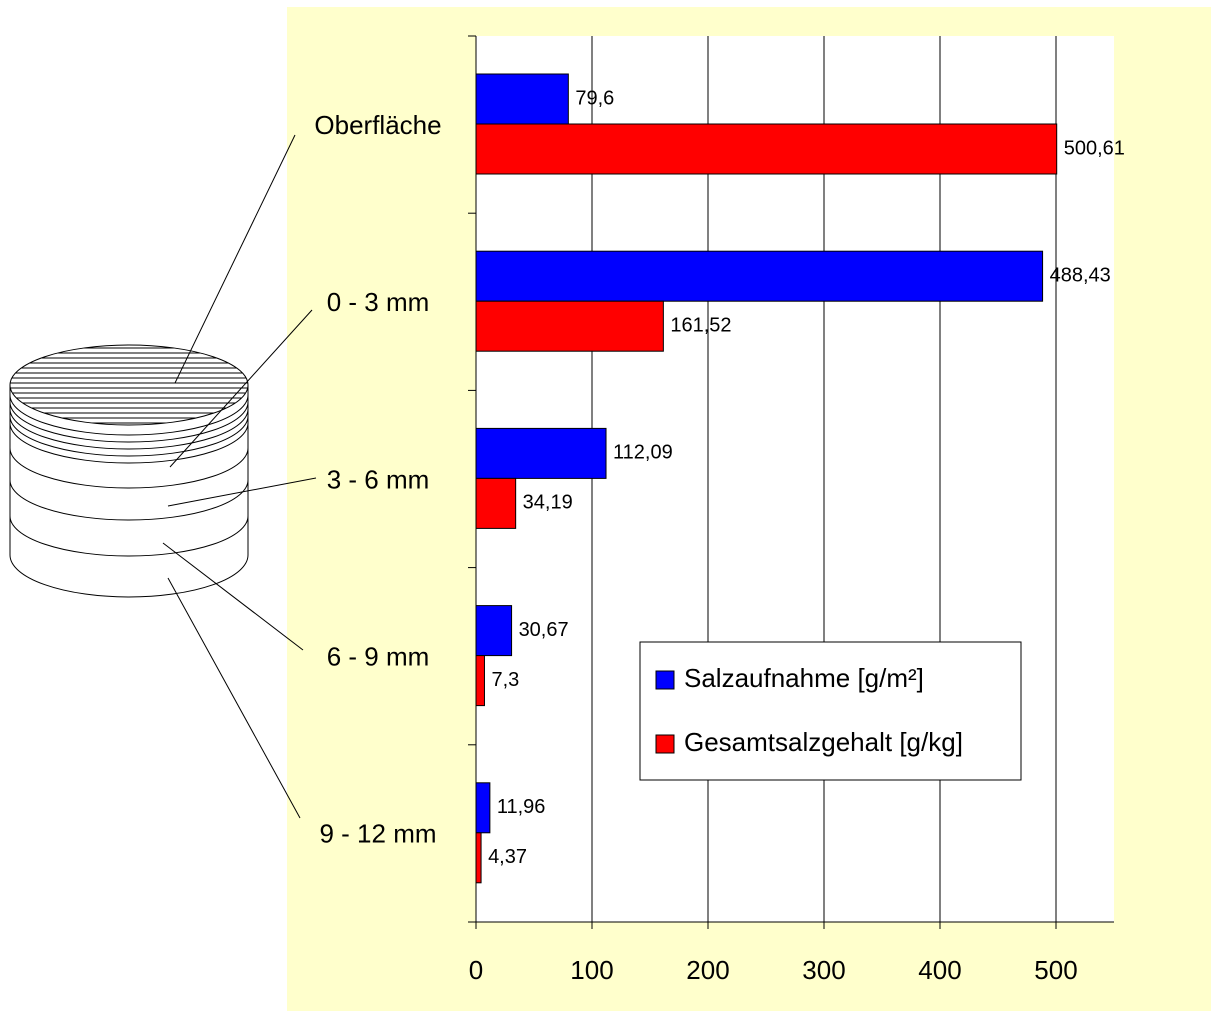  Describe the element at coordinates (823, 742) in the screenshot. I see `legend-label: Gesamtsalzgehalt [g/kg]` at that location.